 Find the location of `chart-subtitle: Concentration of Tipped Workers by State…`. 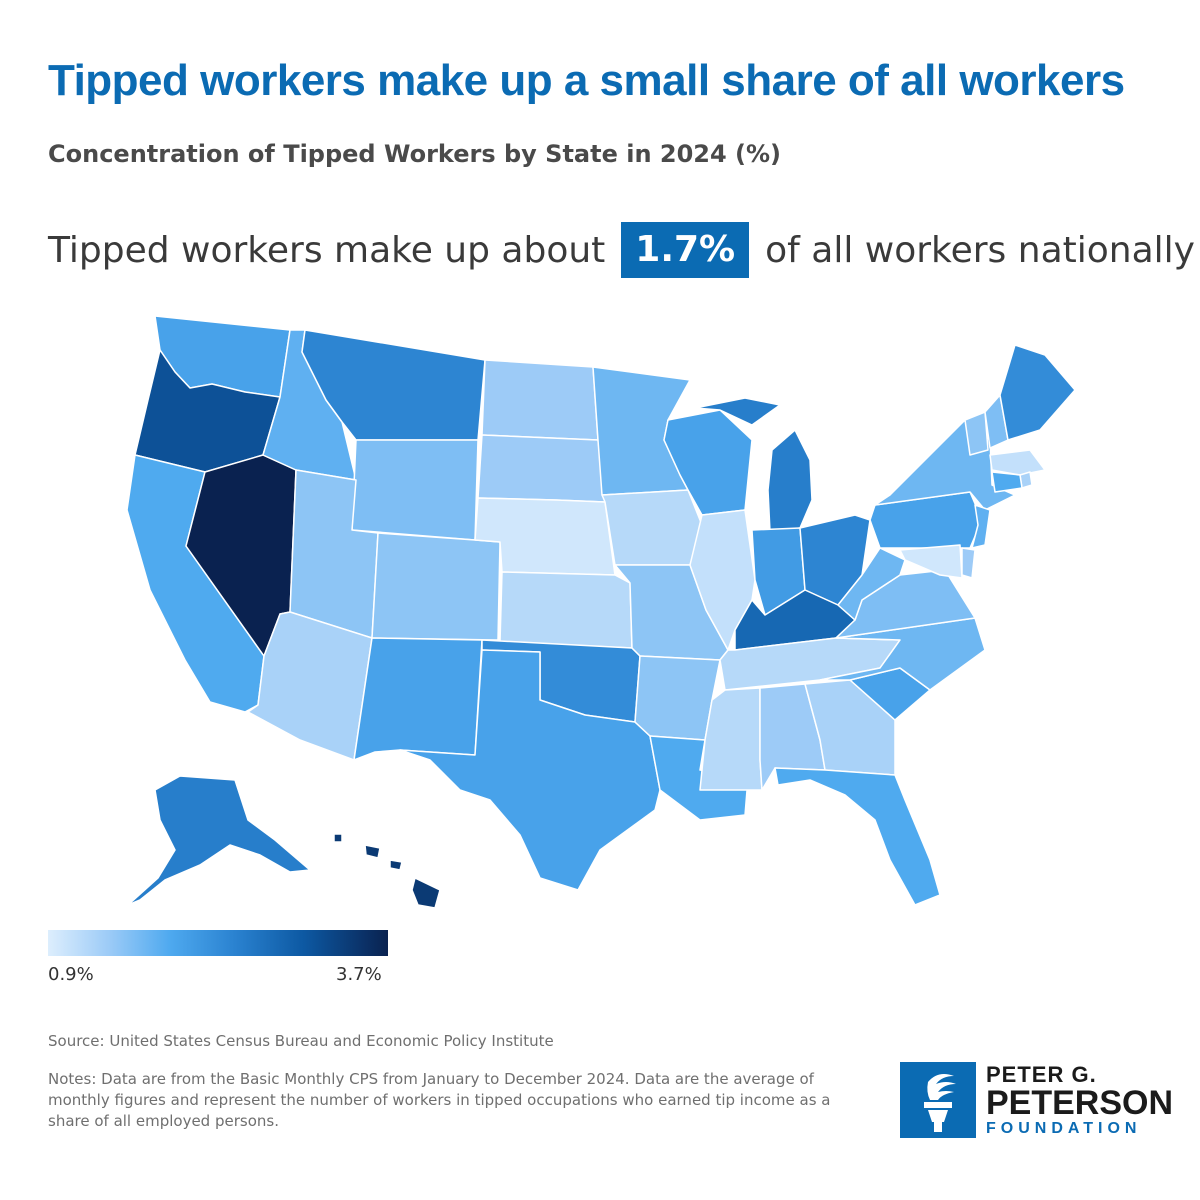

chart-subtitle: Concentration of Tipped Workers by State… is located at coordinates (415, 154).